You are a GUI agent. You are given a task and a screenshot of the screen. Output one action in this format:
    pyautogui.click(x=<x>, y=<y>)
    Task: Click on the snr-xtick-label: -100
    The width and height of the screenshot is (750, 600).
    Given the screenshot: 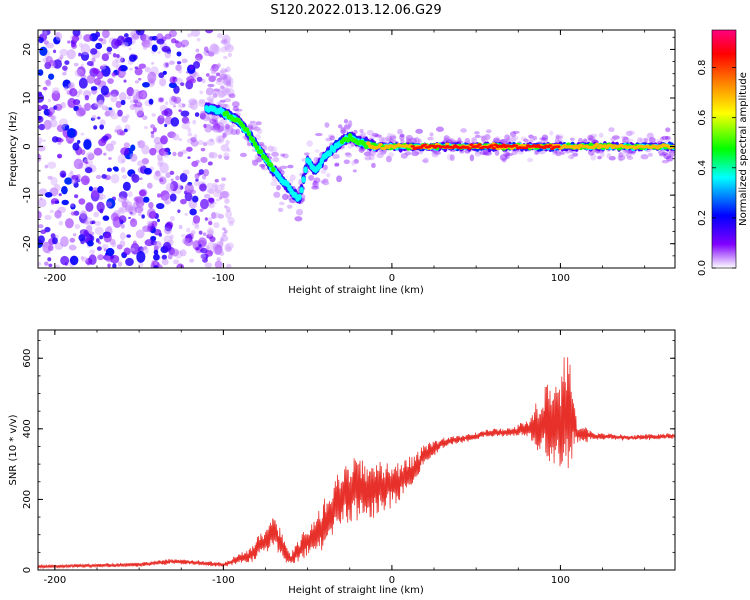 What is the action you would take?
    pyautogui.click(x=223, y=580)
    